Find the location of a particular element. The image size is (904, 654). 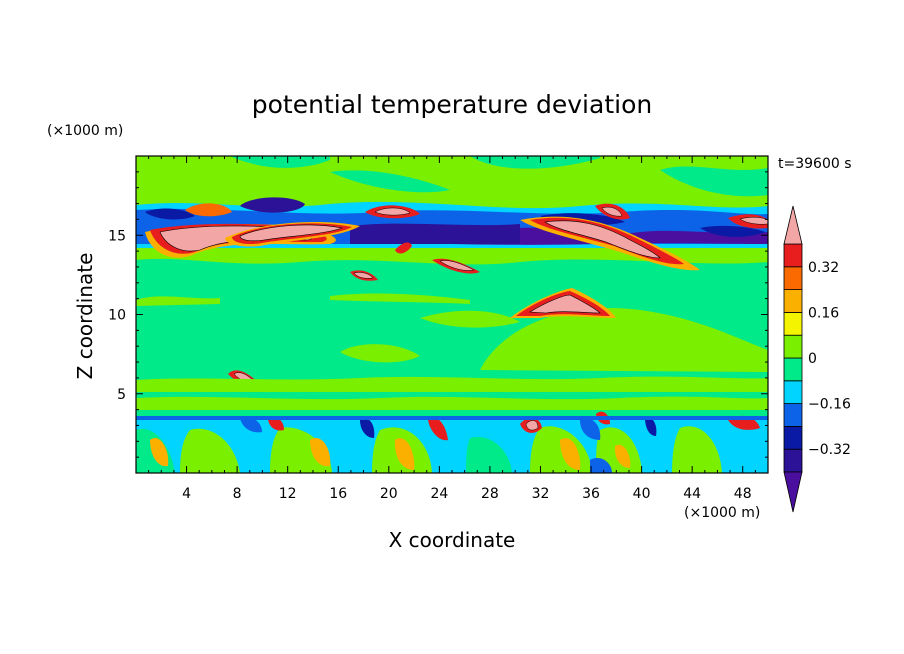

x-tick-label: 4 is located at coordinates (186, 494).